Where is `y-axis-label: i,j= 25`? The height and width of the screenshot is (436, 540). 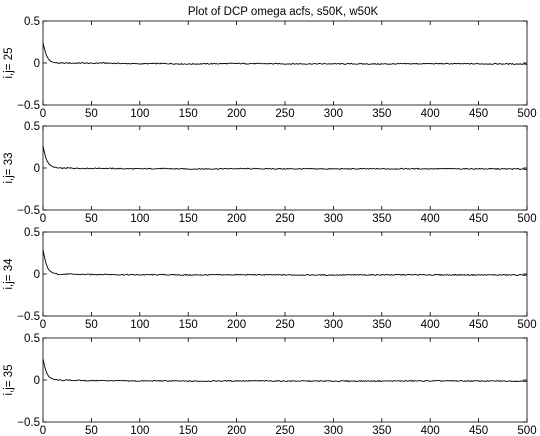
y-axis-label: i,j= 25 is located at coordinates (9, 62).